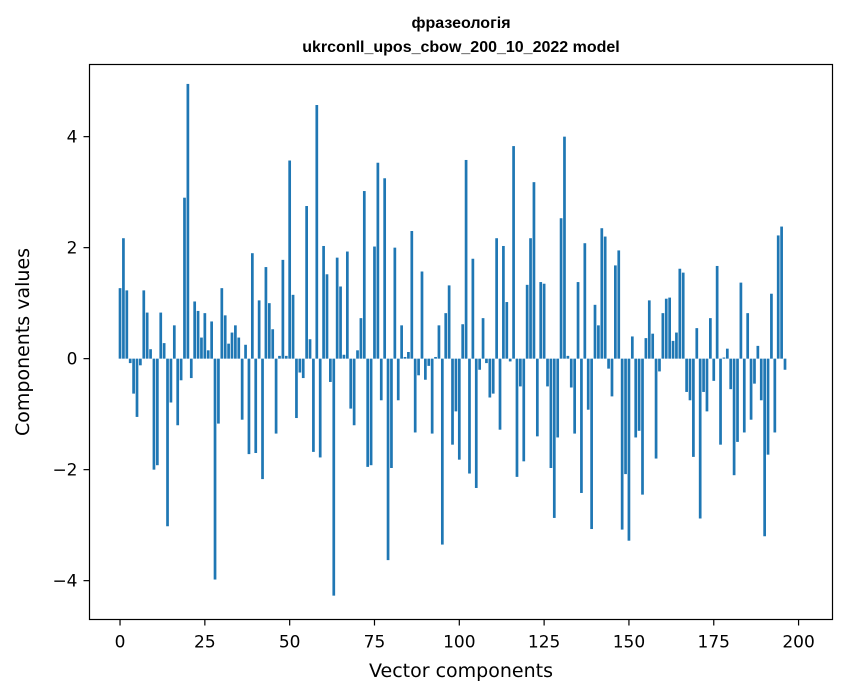 The image size is (847, 696). I want to click on x-tick-label: 50, so click(290, 643).